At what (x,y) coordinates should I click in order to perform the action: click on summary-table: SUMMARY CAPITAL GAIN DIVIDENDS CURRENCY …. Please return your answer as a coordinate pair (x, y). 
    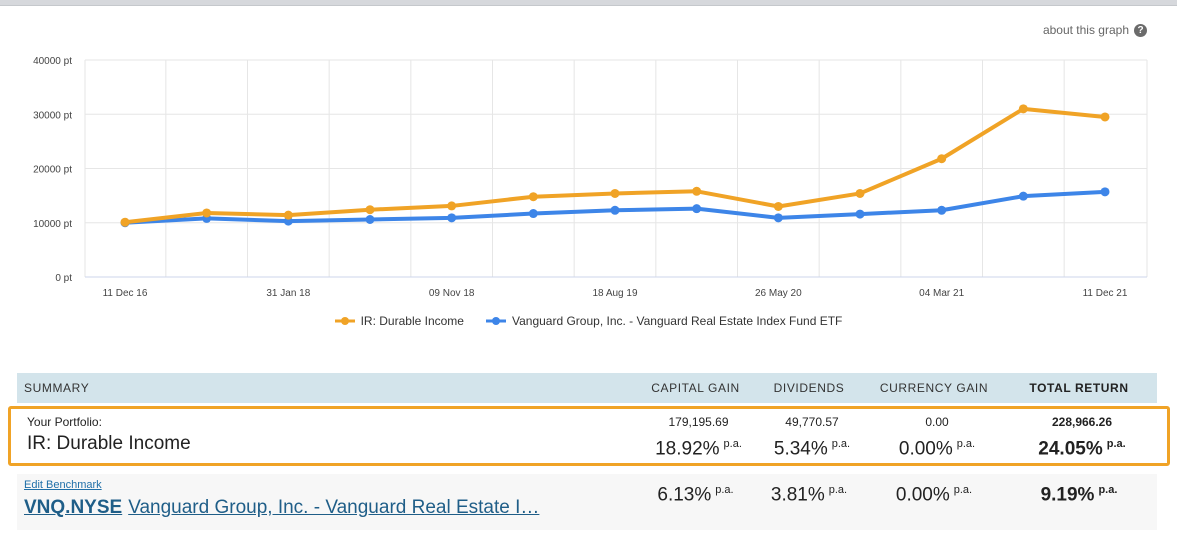
    Looking at the image, I should click on (587, 388).